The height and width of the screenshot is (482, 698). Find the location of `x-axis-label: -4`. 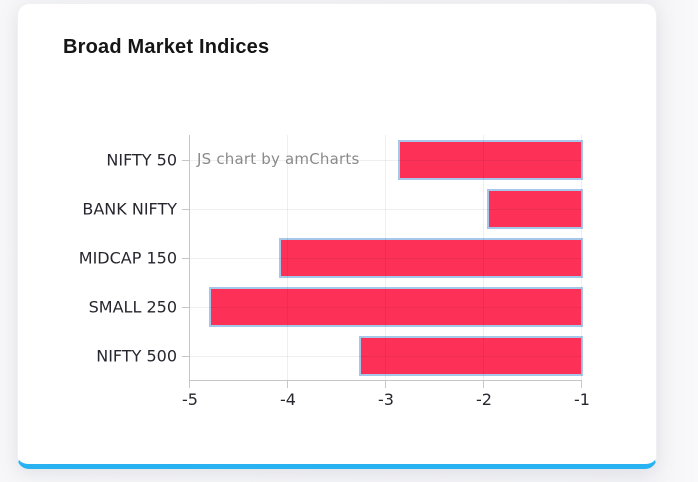

x-axis-label: -4 is located at coordinates (288, 399).